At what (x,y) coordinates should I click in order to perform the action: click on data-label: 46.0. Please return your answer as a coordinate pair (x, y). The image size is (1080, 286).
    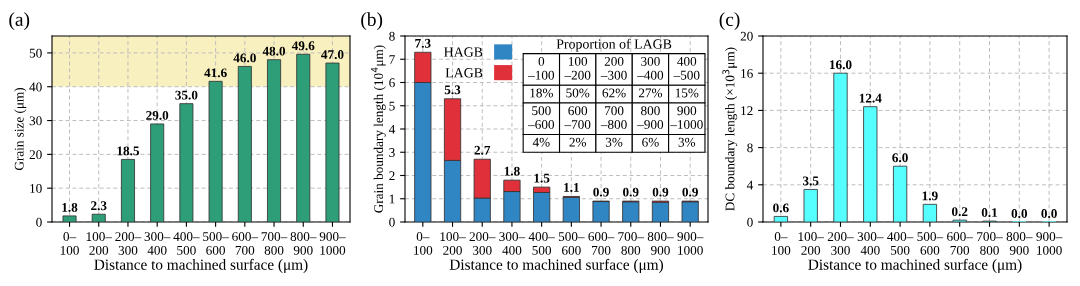
    Looking at the image, I should click on (244, 58).